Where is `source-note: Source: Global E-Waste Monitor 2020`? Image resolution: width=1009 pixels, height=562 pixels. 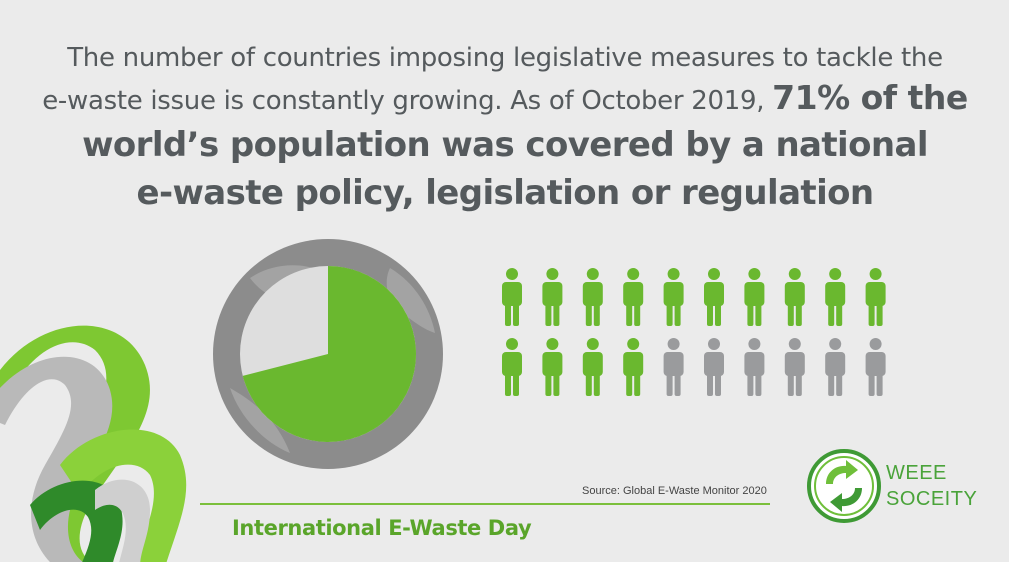
source-note: Source: Global E-Waste Monitor 2020 is located at coordinates (674, 491).